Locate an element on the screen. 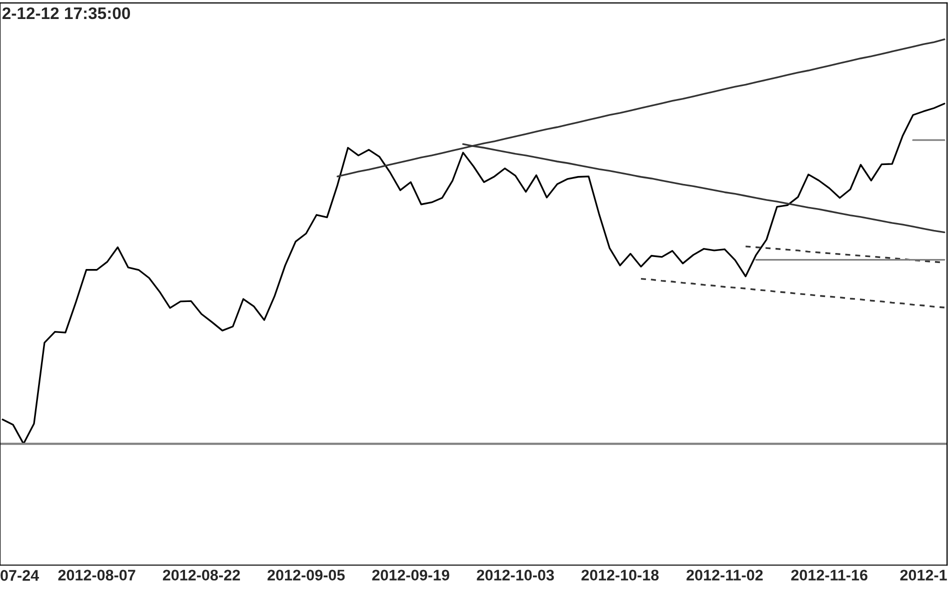 Image resolution: width=948 pixels, height=593 pixels. x-tick-label: 2012-10-18 is located at coordinates (620, 575).